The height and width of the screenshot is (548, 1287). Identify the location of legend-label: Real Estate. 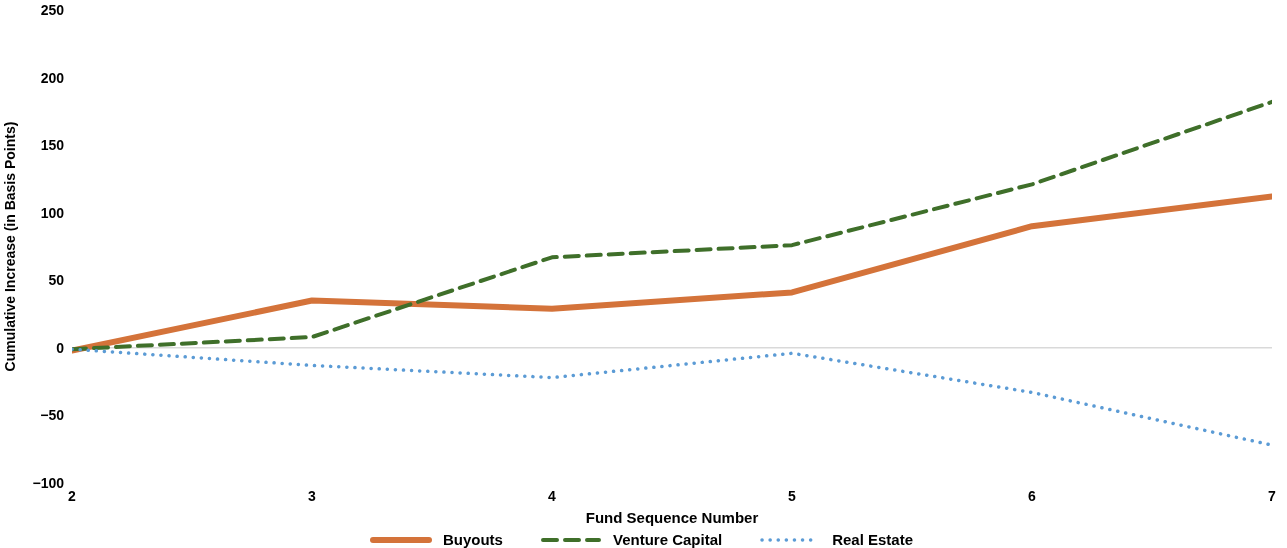
(873, 539).